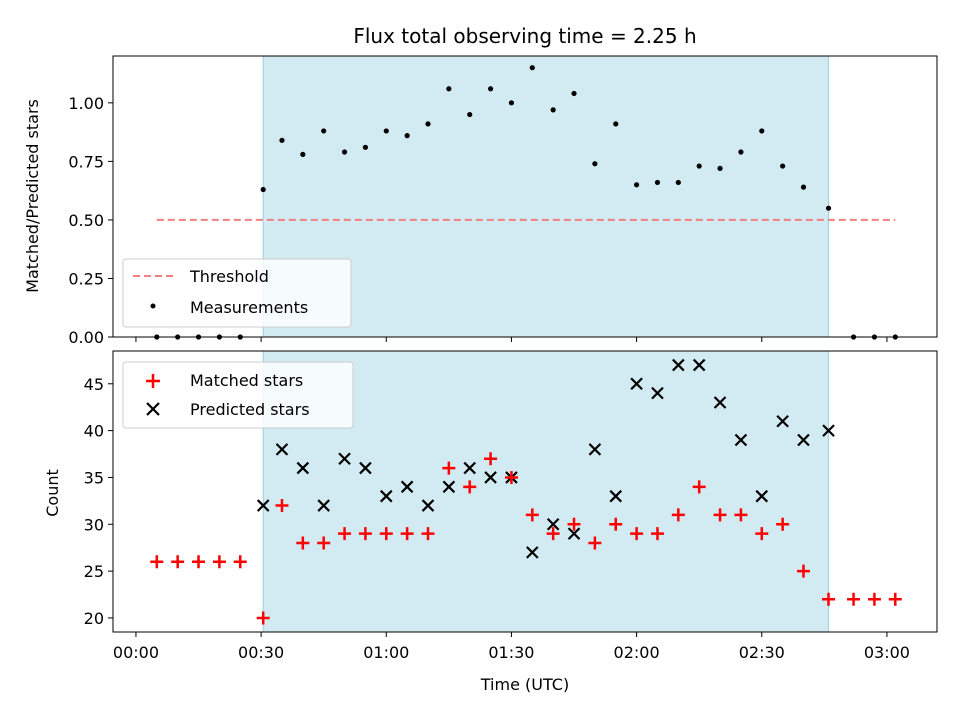 Image resolution: width=960 pixels, height=720 pixels. What do you see at coordinates (94, 384) in the screenshot?
I see `count-y-tick-label: 45` at bounding box center [94, 384].